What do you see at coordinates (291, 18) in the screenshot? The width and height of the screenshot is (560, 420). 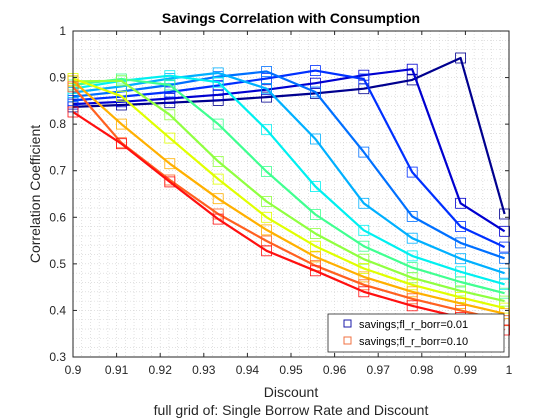 I see `chart-title: Savings Correlation with Consumption` at bounding box center [291, 18].